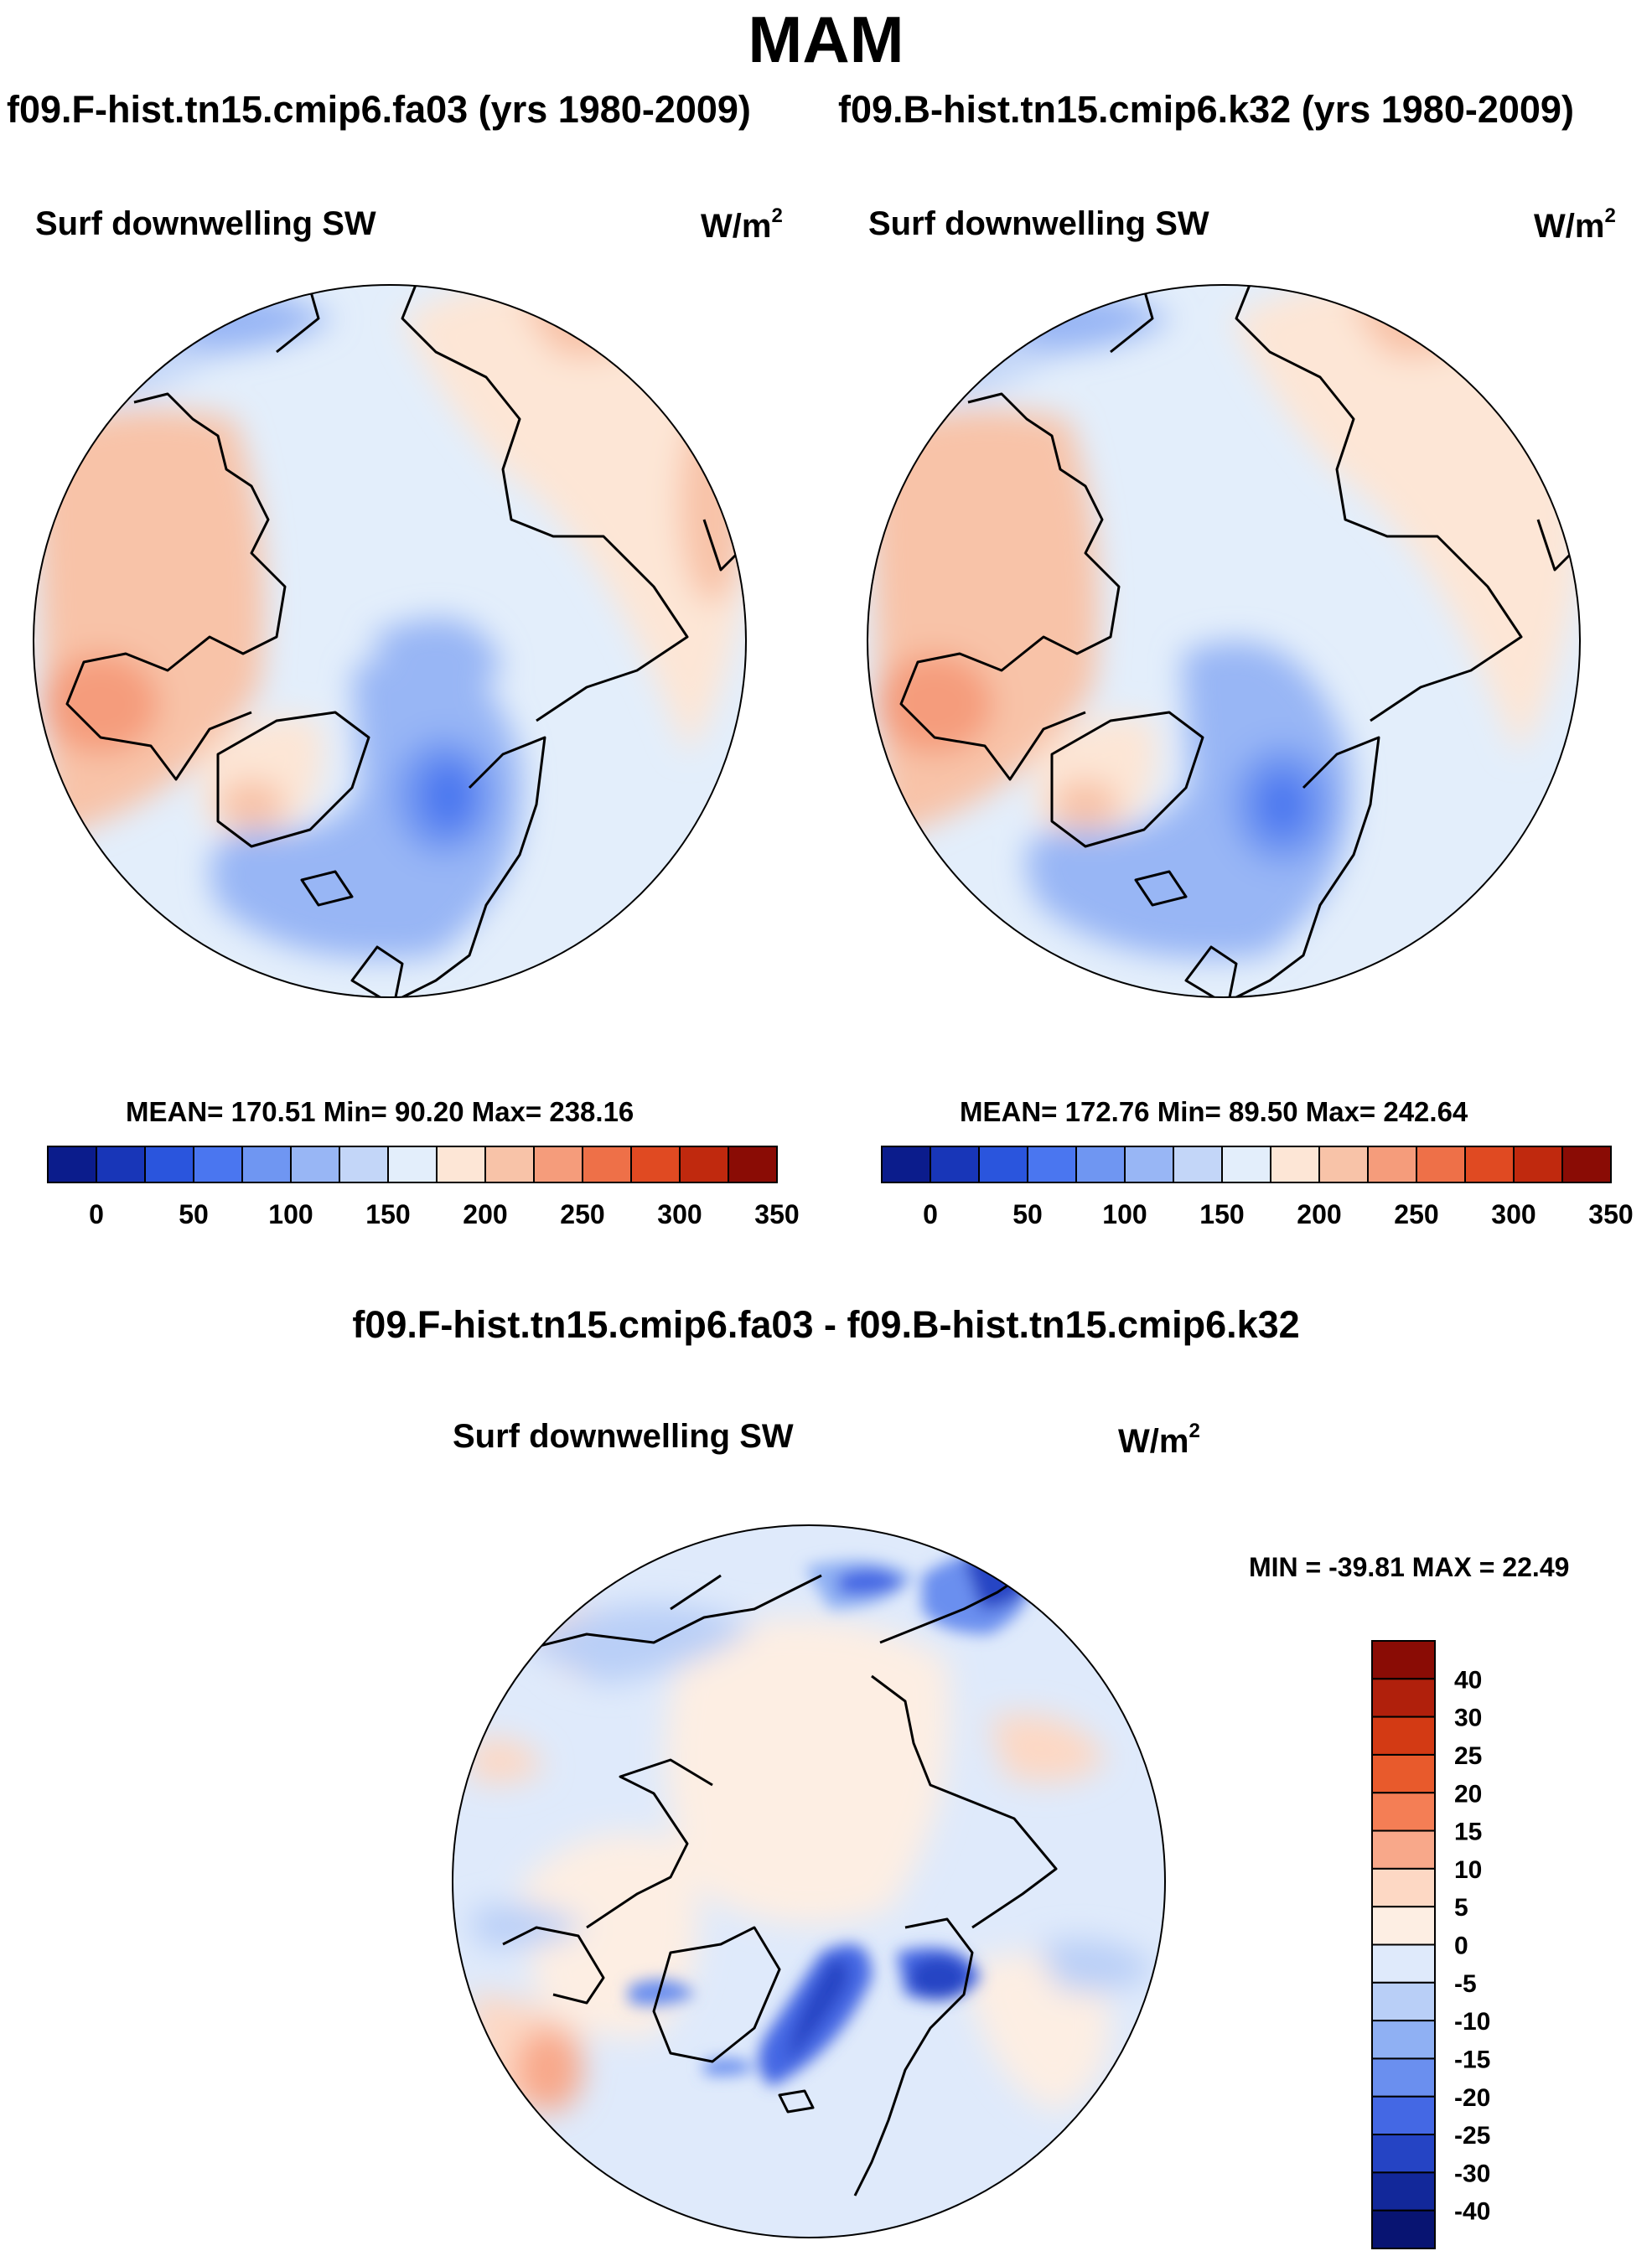 The image size is (1652, 2256). I want to click on right-units: W/m2, so click(1575, 224).